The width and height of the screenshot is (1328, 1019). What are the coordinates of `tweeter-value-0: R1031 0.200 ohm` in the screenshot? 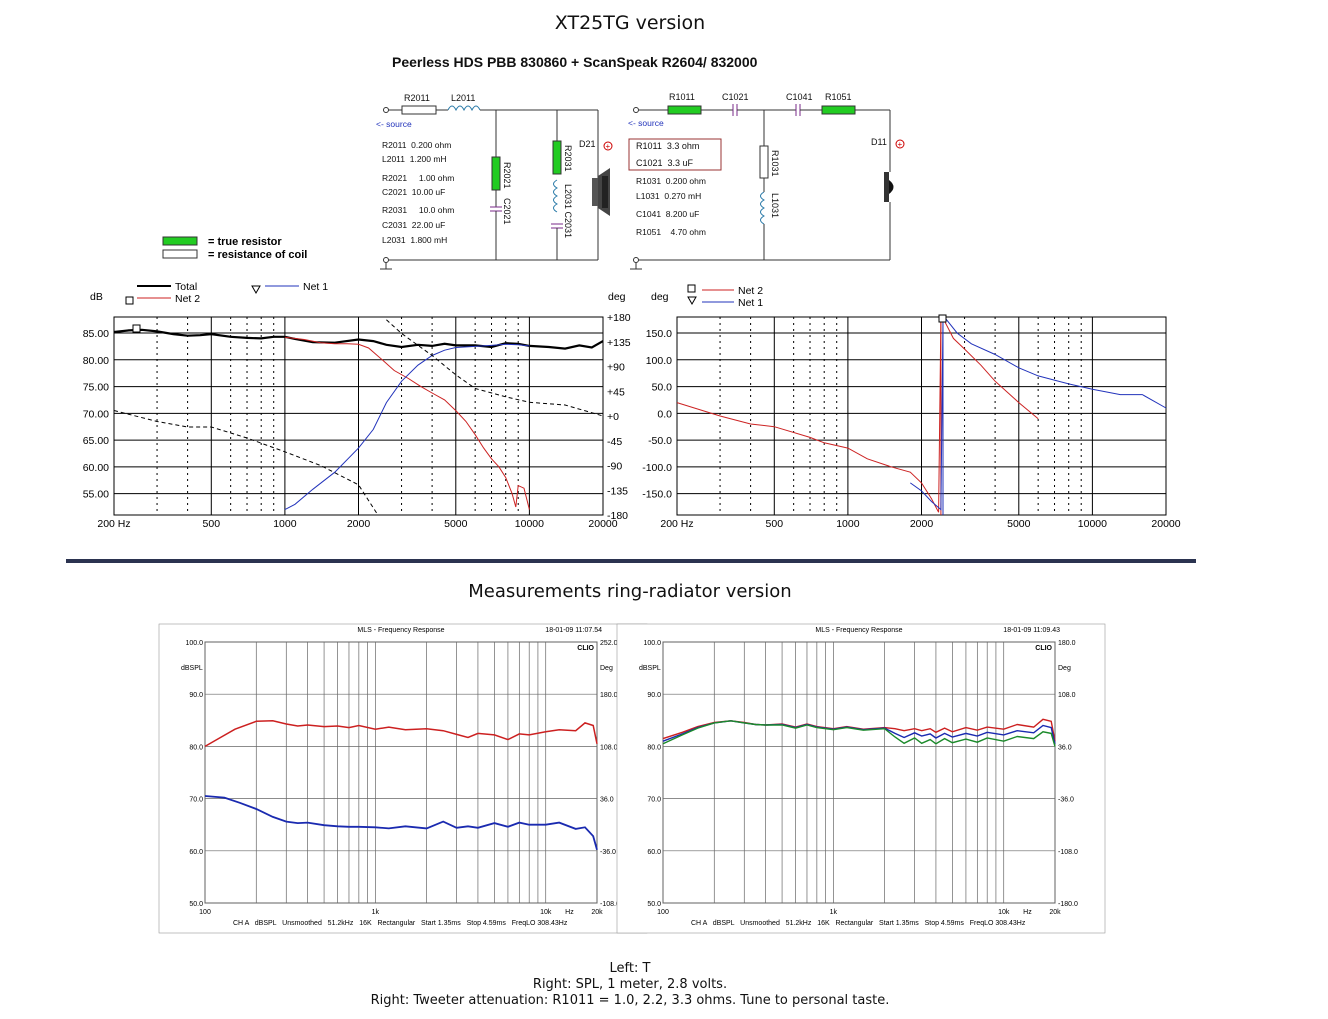 It's located at (671, 181).